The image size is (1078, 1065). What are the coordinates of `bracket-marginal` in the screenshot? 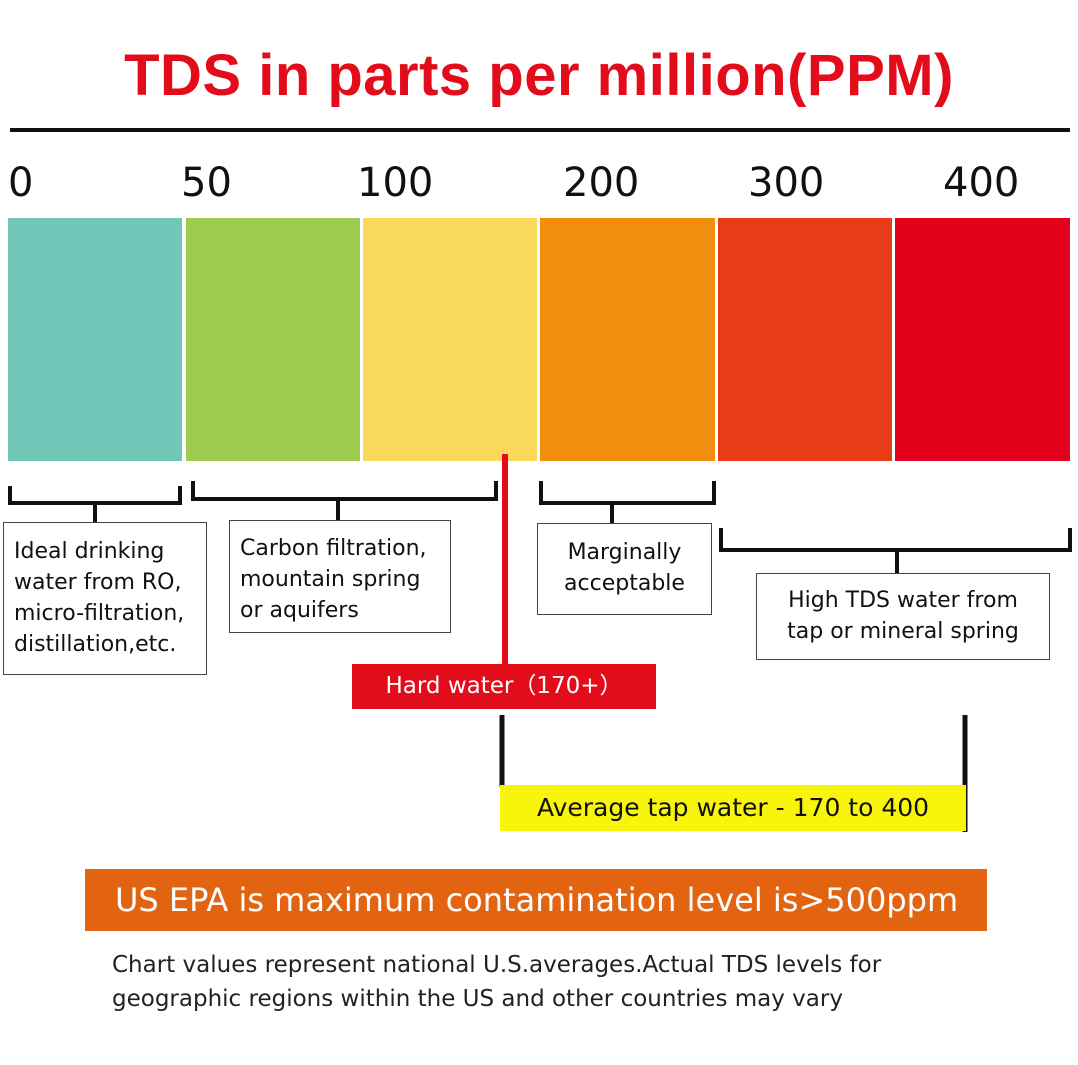 It's located at (627, 502).